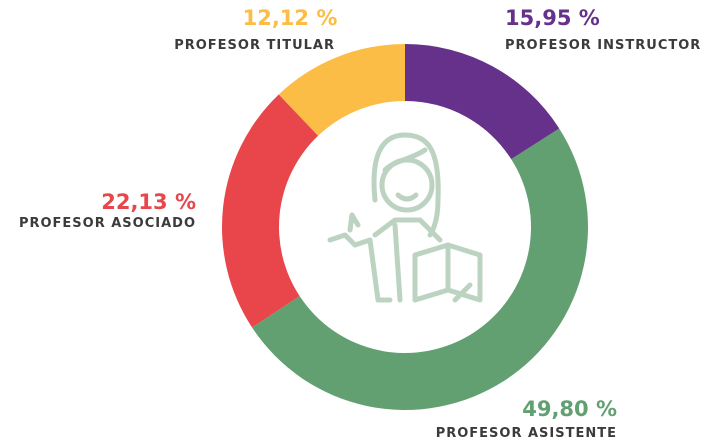  I want to click on category-label: PROFESOR ASISTENTE, so click(526, 433).